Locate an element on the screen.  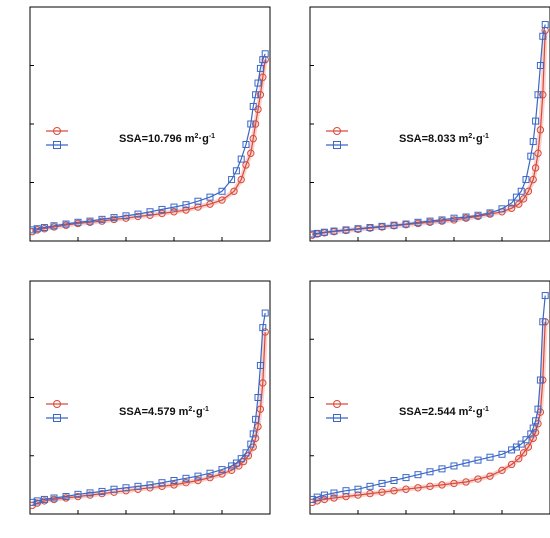
ssa-annotation-sup1: 2 is located at coordinates (470, 136).